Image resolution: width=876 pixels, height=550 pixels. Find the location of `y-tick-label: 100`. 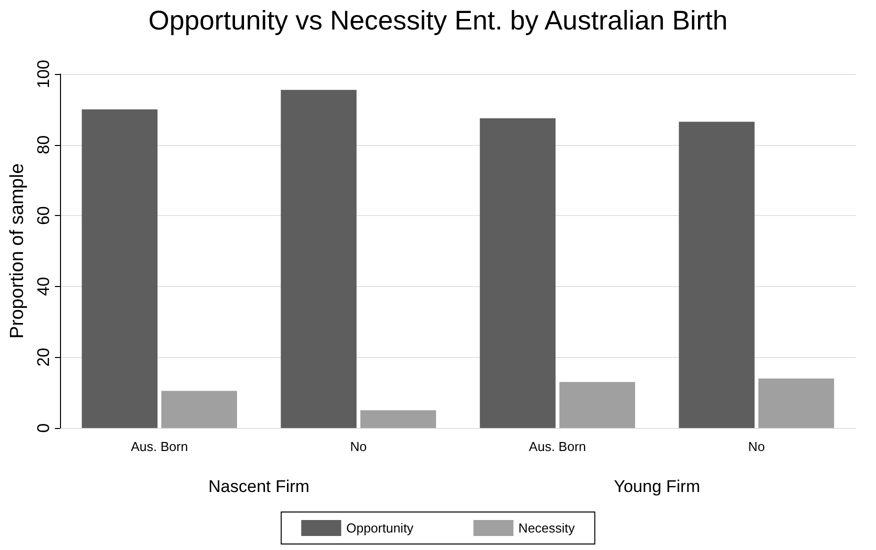

y-tick-label: 100 is located at coordinates (43, 74).